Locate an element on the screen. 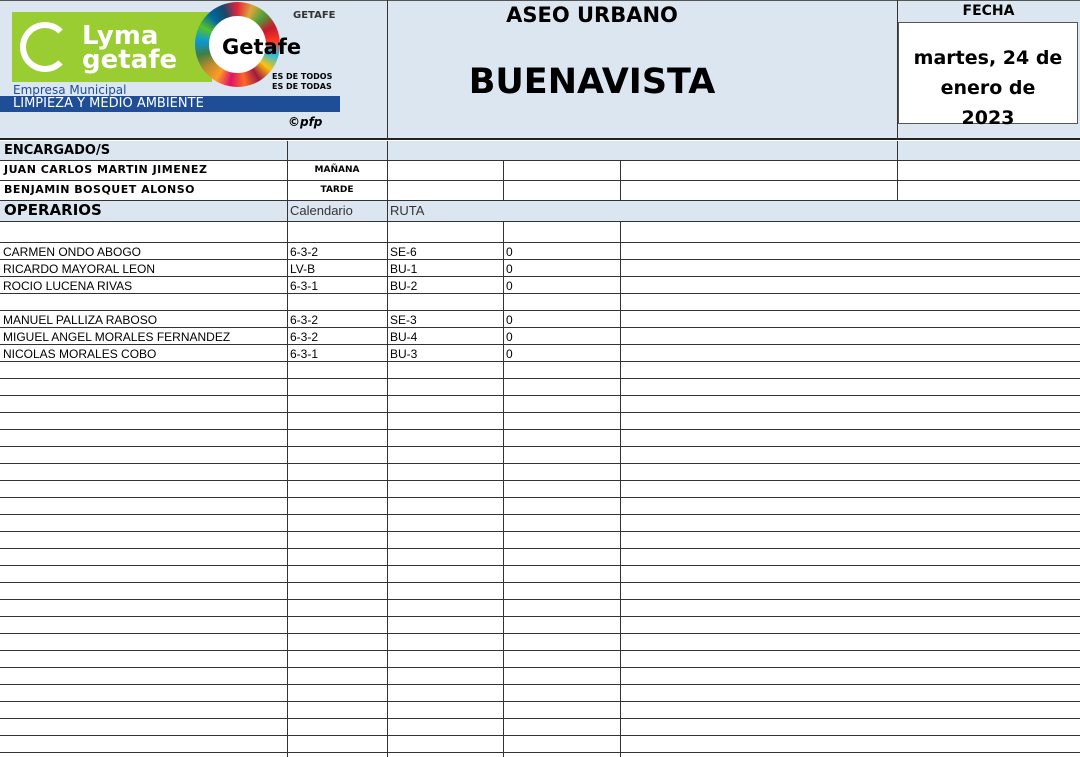  operario-calendario: LV-B is located at coordinates (303, 269).